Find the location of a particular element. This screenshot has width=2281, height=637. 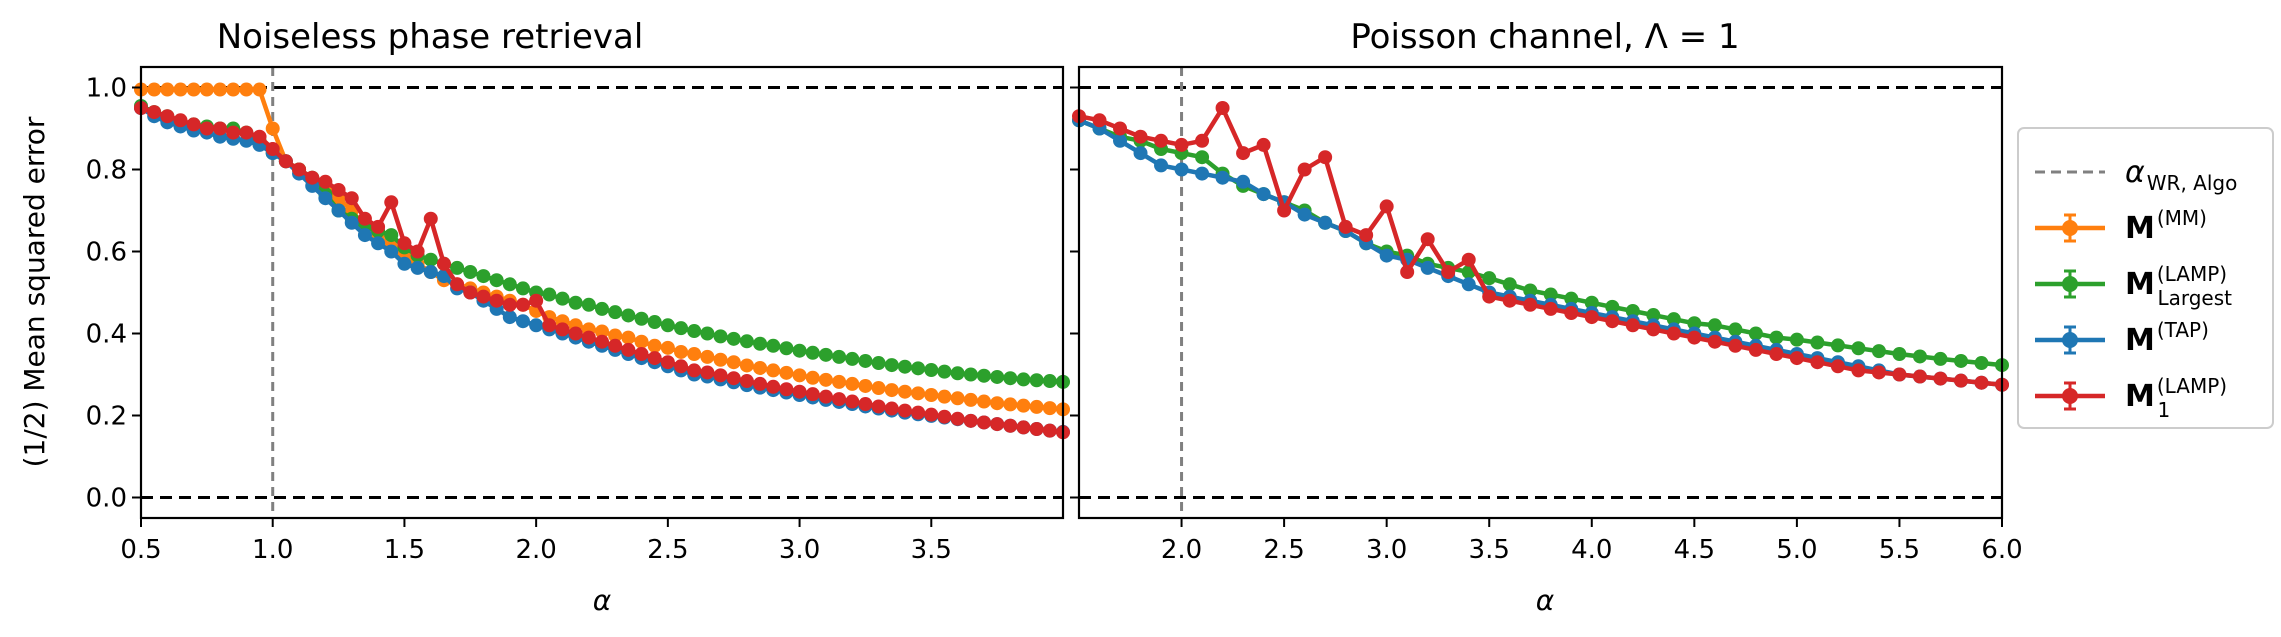

x-tick-label: 2.5 is located at coordinates (1283, 550).